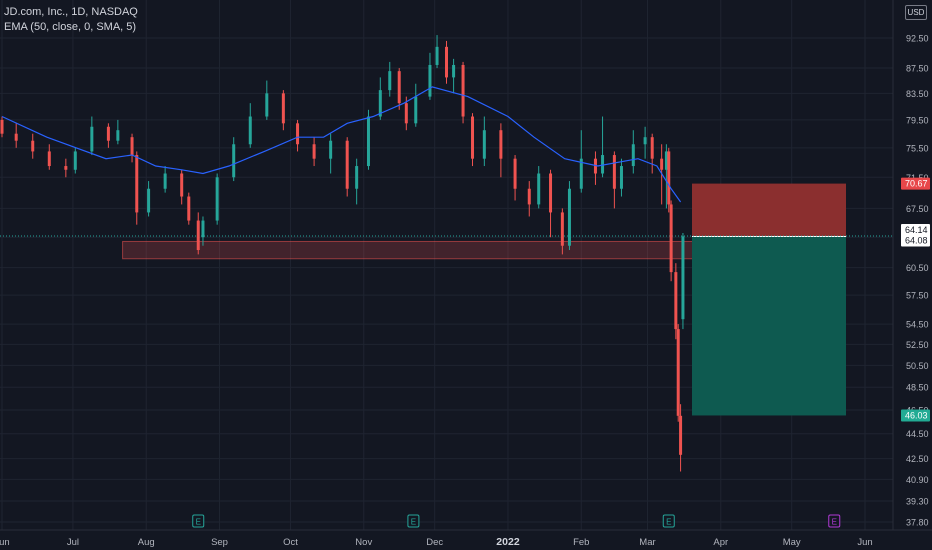  I want to click on price-tick-label: 39.30, so click(917, 501).